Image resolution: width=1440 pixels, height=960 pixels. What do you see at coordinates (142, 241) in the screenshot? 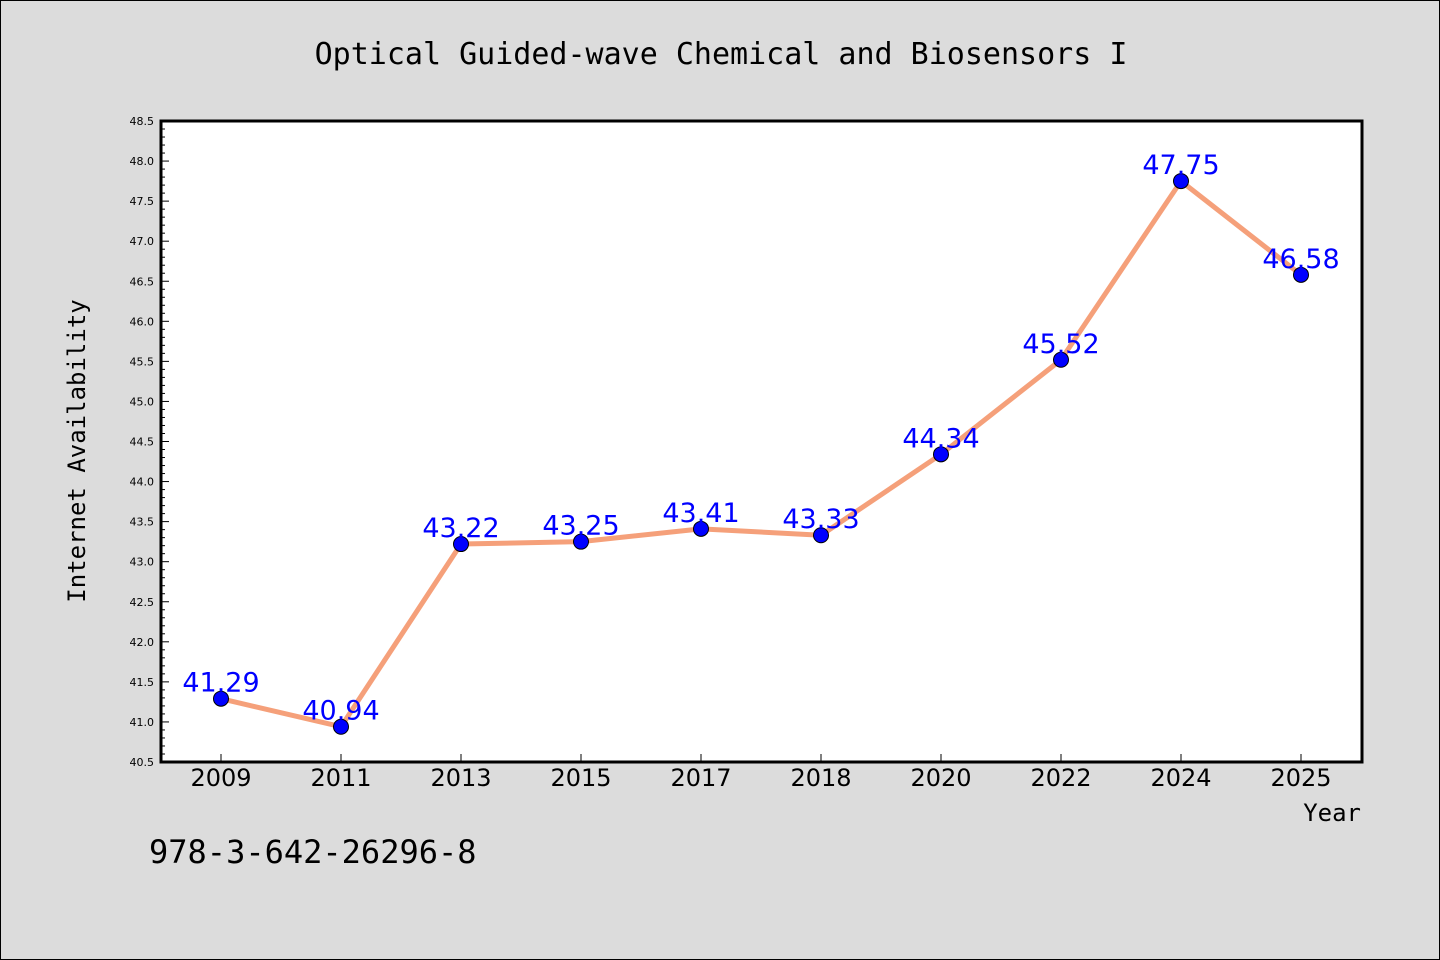
I see `y-tick-label: 47.0` at bounding box center [142, 241].